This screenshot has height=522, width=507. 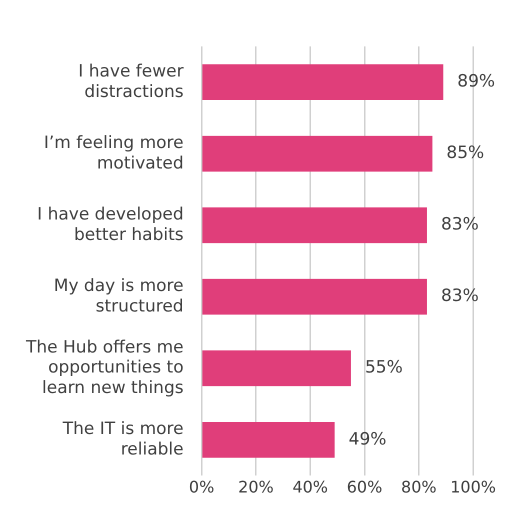 I want to click on x-tick-label: 60%, so click(x=364, y=486).